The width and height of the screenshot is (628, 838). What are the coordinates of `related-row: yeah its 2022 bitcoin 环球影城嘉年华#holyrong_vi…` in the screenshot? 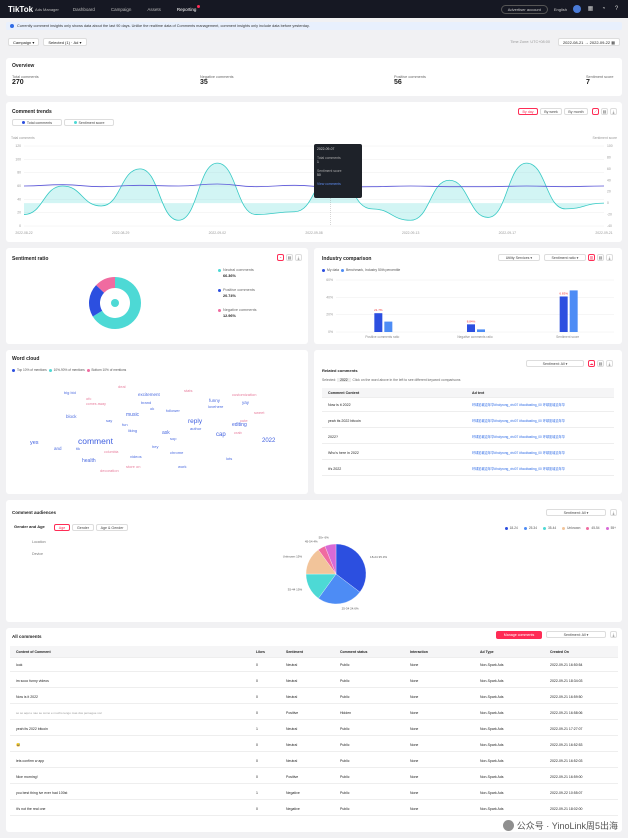 It's located at (468, 421).